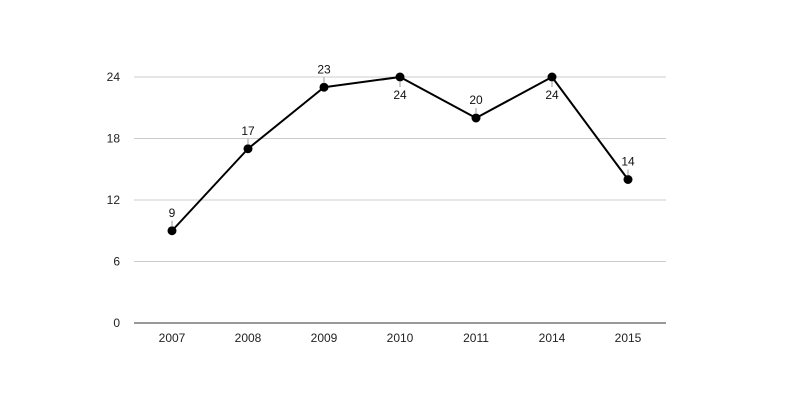 The width and height of the screenshot is (800, 400). Describe the element at coordinates (116, 323) in the screenshot. I see `y-tick-label: 0` at that location.